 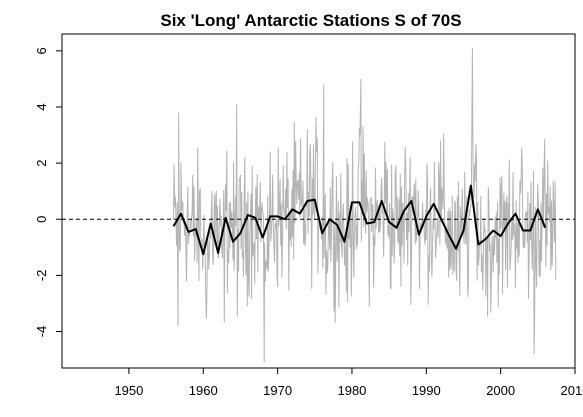 I want to click on y-tick-label: -4, so click(x=41, y=332).